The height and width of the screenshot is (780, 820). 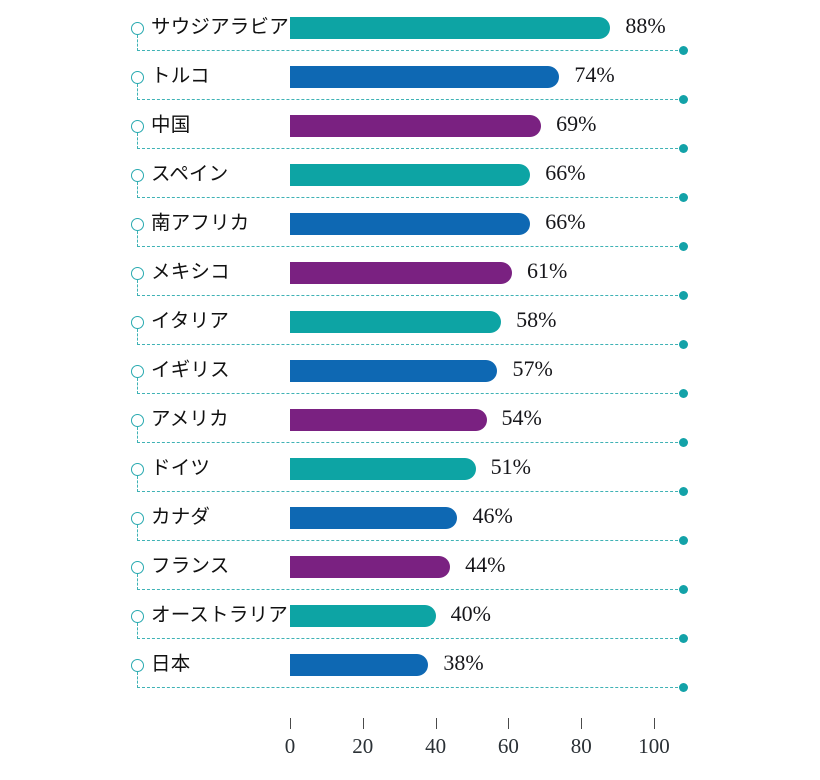 I want to click on category-label: フランス, so click(x=190, y=566).